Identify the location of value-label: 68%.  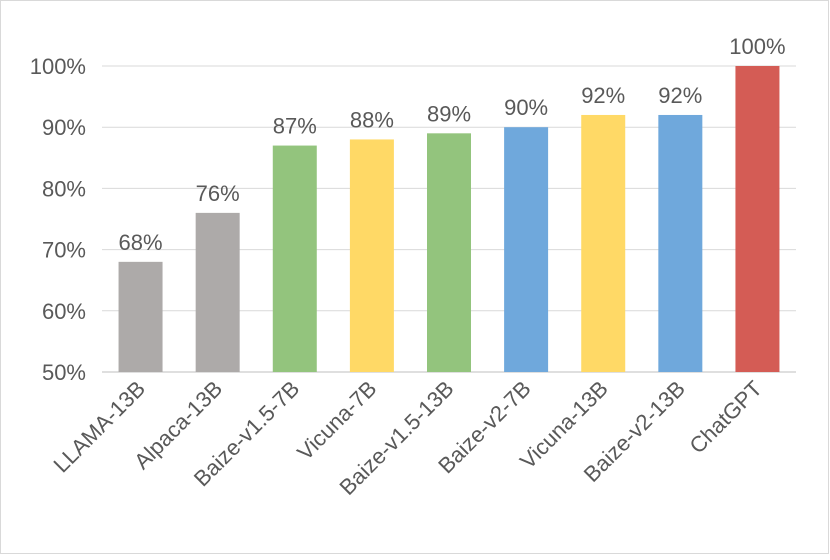
(141, 242).